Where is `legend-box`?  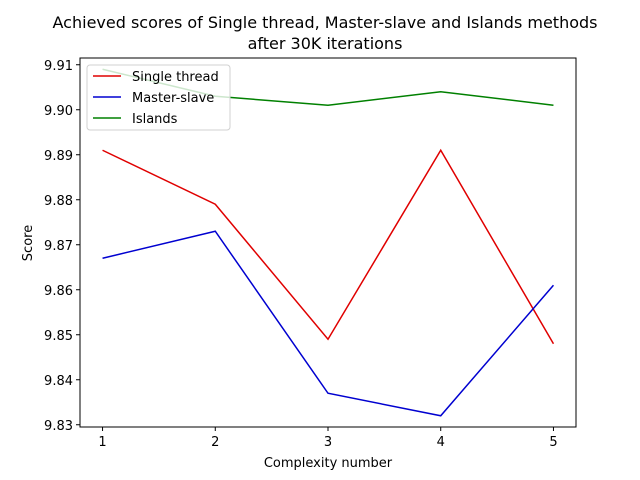 legend-box is located at coordinates (158, 97).